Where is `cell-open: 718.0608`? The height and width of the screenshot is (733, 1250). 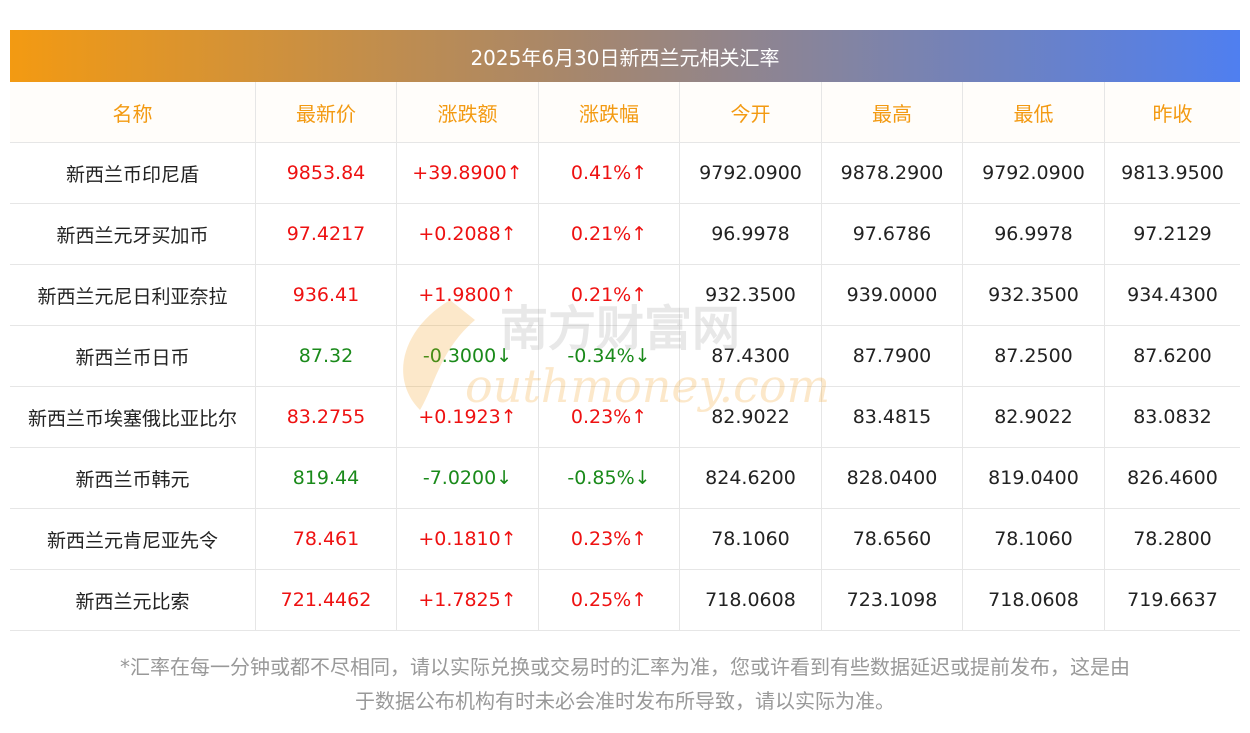
cell-open: 718.0608 is located at coordinates (750, 600).